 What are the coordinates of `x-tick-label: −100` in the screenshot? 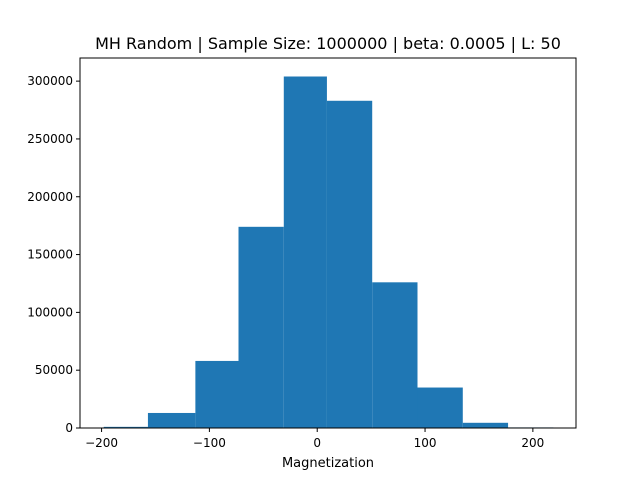 It's located at (209, 443).